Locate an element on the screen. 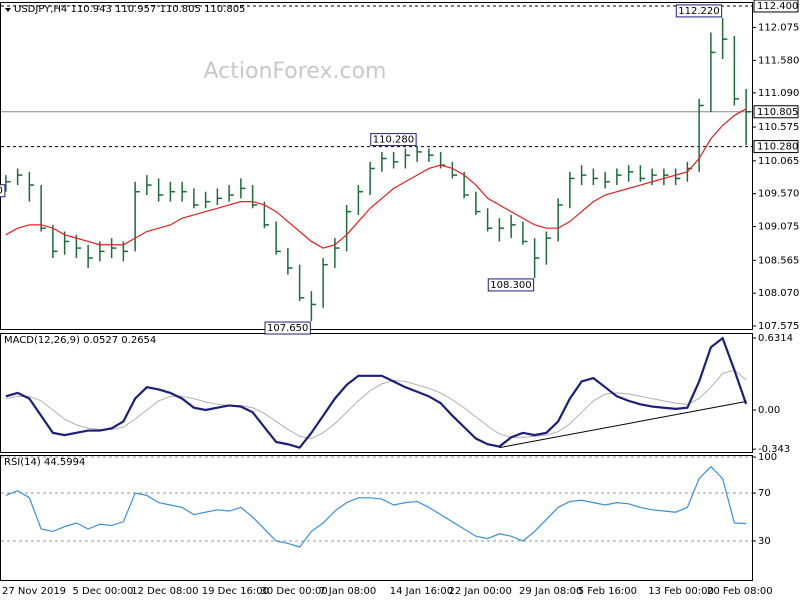  x-tick-label: 30 Dec 00:00 is located at coordinates (294, 591).